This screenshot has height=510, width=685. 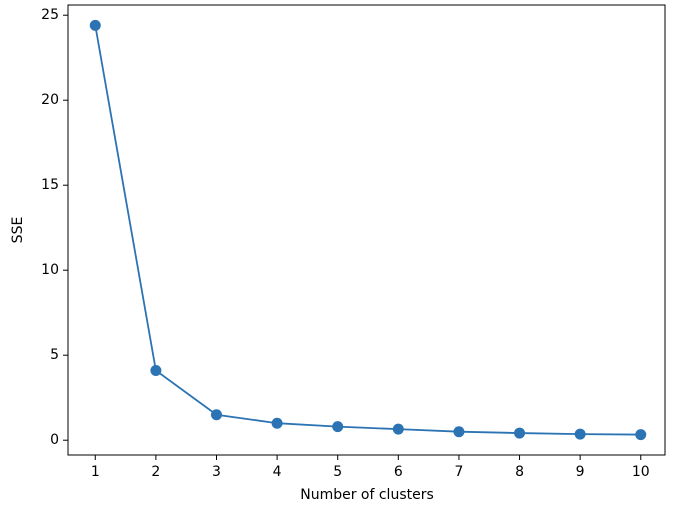 I want to click on y-tick-label: 15, so click(x=50, y=185).